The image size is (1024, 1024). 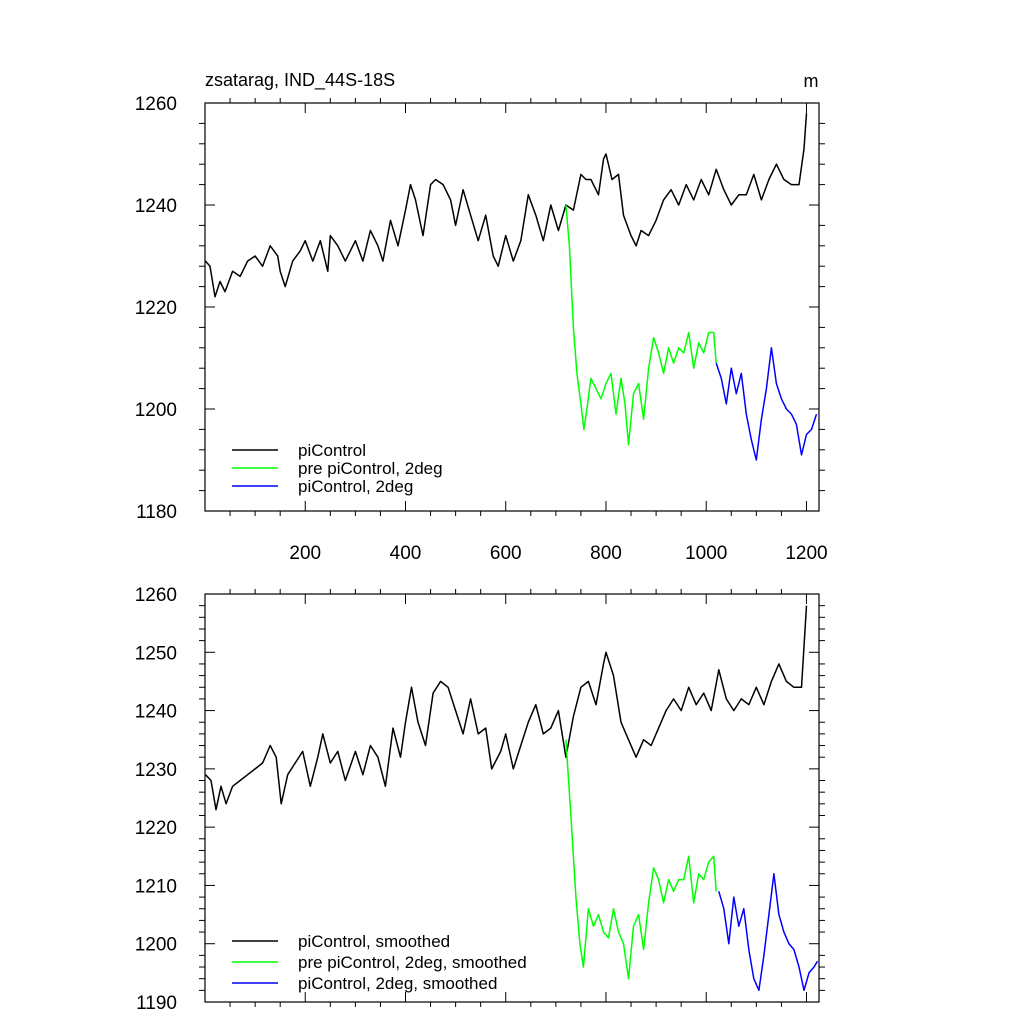 What do you see at coordinates (156, 1003) in the screenshot?
I see `y-tick-label: 1190` at bounding box center [156, 1003].